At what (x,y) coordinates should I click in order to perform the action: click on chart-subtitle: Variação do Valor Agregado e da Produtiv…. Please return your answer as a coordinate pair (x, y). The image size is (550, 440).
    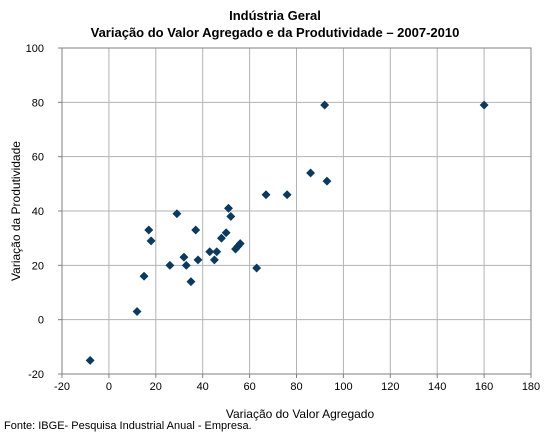
    Looking at the image, I should click on (275, 32).